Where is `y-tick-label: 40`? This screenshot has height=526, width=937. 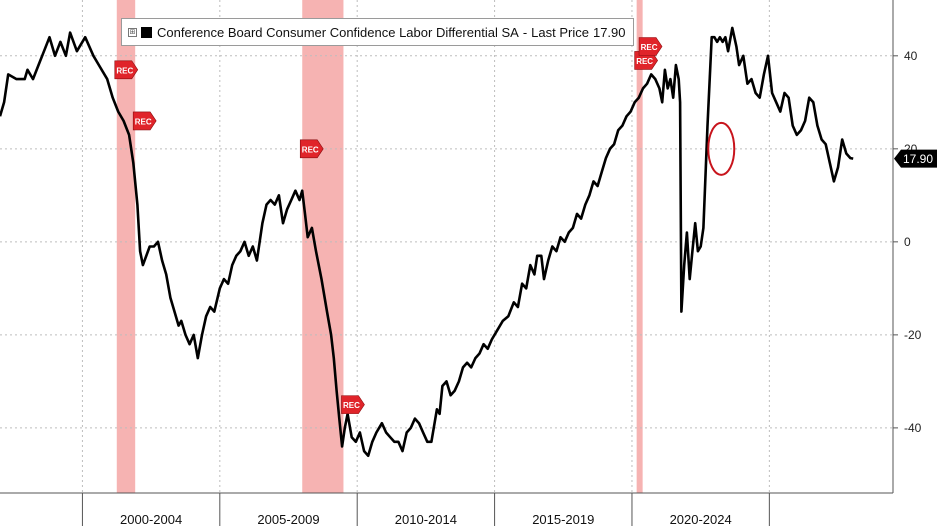
y-tick-label: 40 is located at coordinates (911, 56).